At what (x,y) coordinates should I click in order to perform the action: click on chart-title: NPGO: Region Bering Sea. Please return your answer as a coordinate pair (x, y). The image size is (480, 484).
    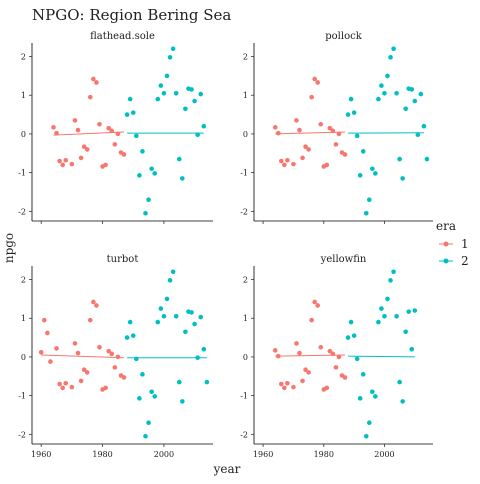
    Looking at the image, I should click on (131, 15).